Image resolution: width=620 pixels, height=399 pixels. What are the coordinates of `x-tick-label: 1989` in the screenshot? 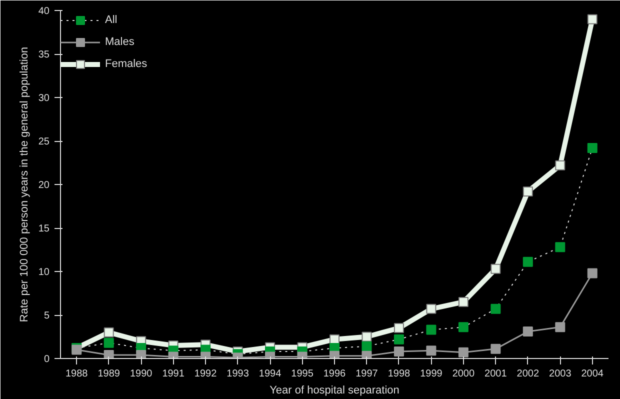 It's located at (109, 374).